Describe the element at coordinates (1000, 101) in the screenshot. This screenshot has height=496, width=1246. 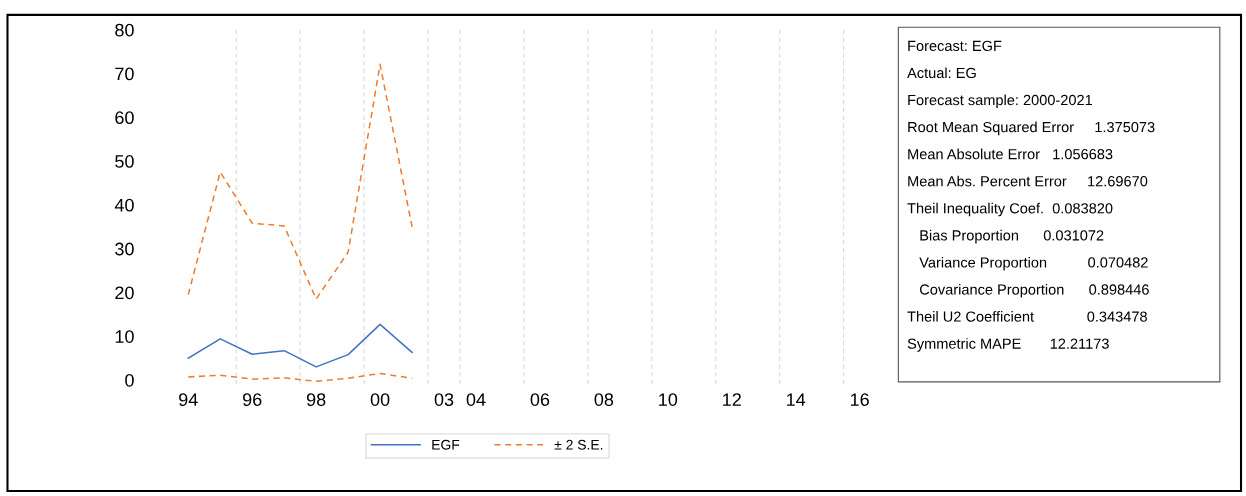
I see `text: Forecast sample: 2000-2021` at that location.